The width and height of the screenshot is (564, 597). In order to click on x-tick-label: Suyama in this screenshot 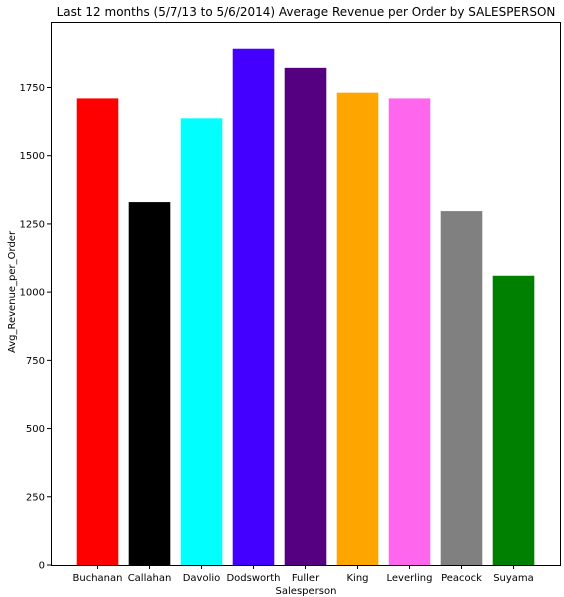, I will do `click(513, 578)`.